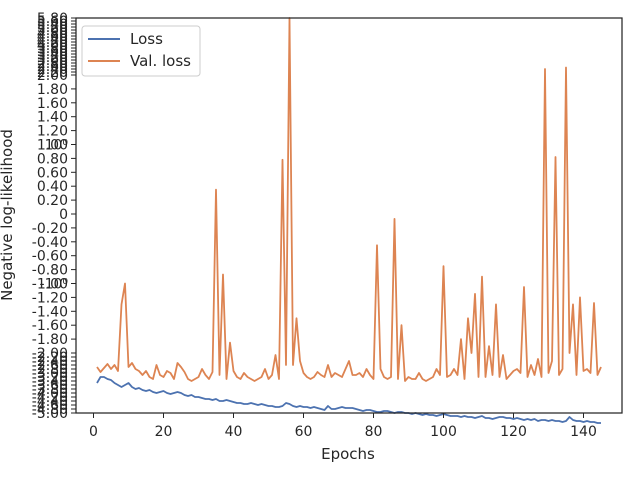 This screenshot has width=640, height=480. Describe the element at coordinates (52, 104) in the screenshot. I see `y-tick-label-1.60: 1.60` at that location.